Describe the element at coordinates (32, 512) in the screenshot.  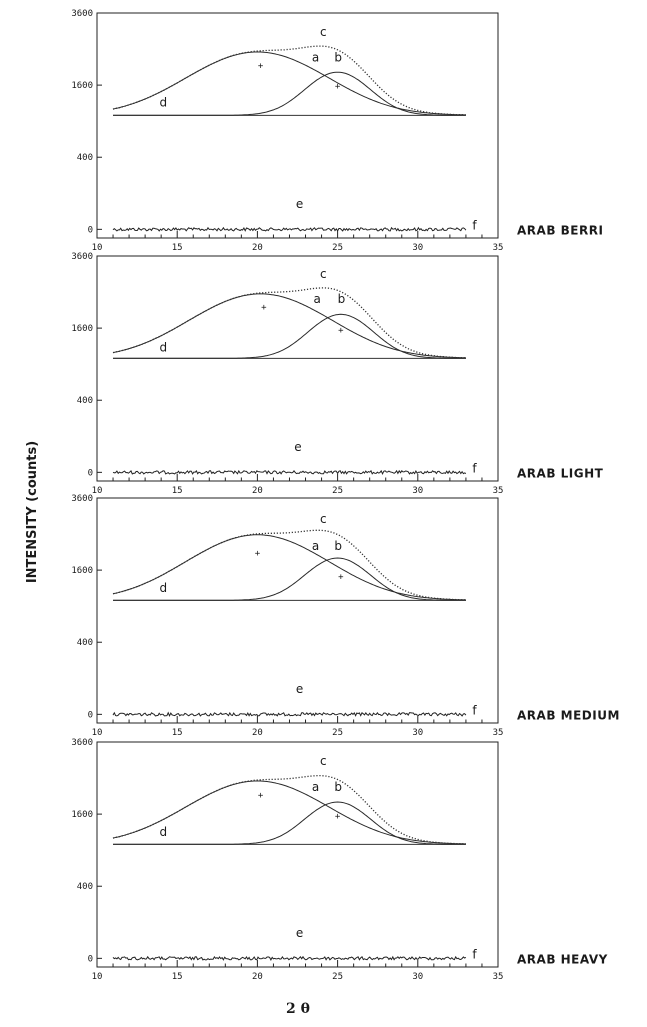
I see `y-axis-title: INTENSITY (counts)` at that location.